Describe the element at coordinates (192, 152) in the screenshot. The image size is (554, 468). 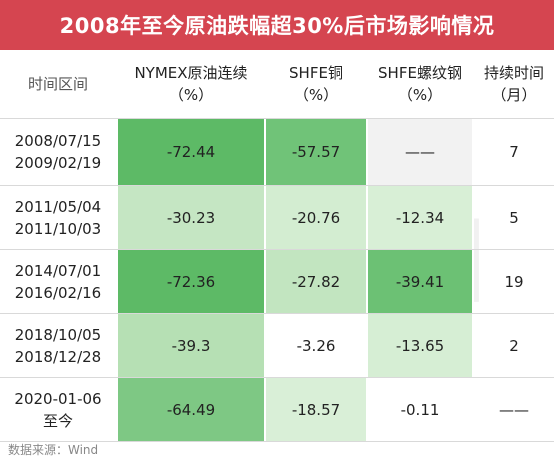
I see `nymex-cell: -72.44` at that location.